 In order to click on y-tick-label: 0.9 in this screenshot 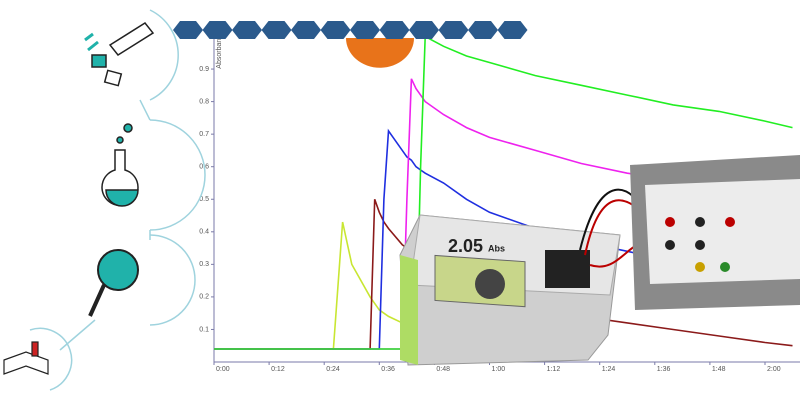, I will do `click(204, 69)`.